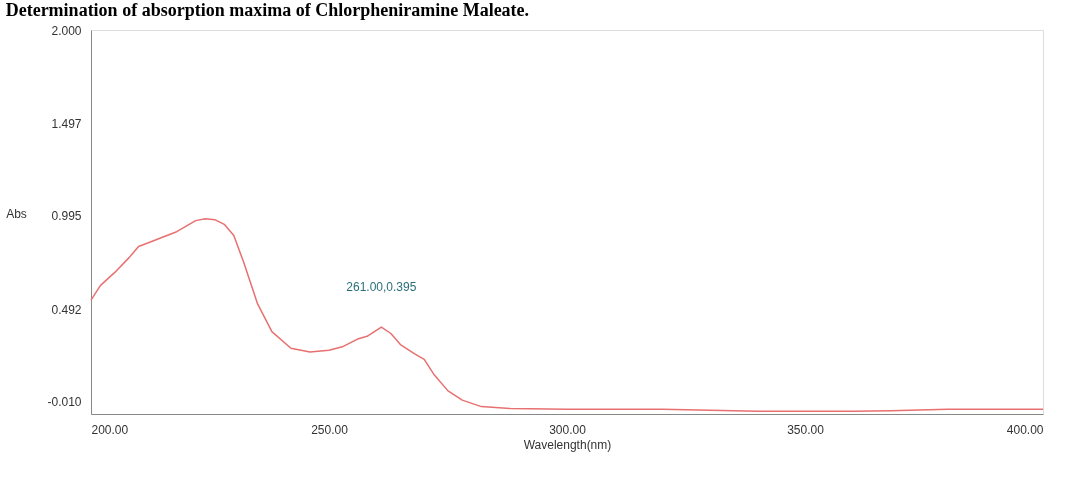 This screenshot has width=1069, height=478. What do you see at coordinates (66, 309) in the screenshot?
I see `y-tick-label: 0.492` at bounding box center [66, 309].